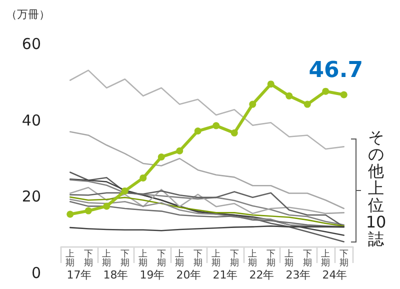  I want to click on annotation: 21年, so click(225, 275).